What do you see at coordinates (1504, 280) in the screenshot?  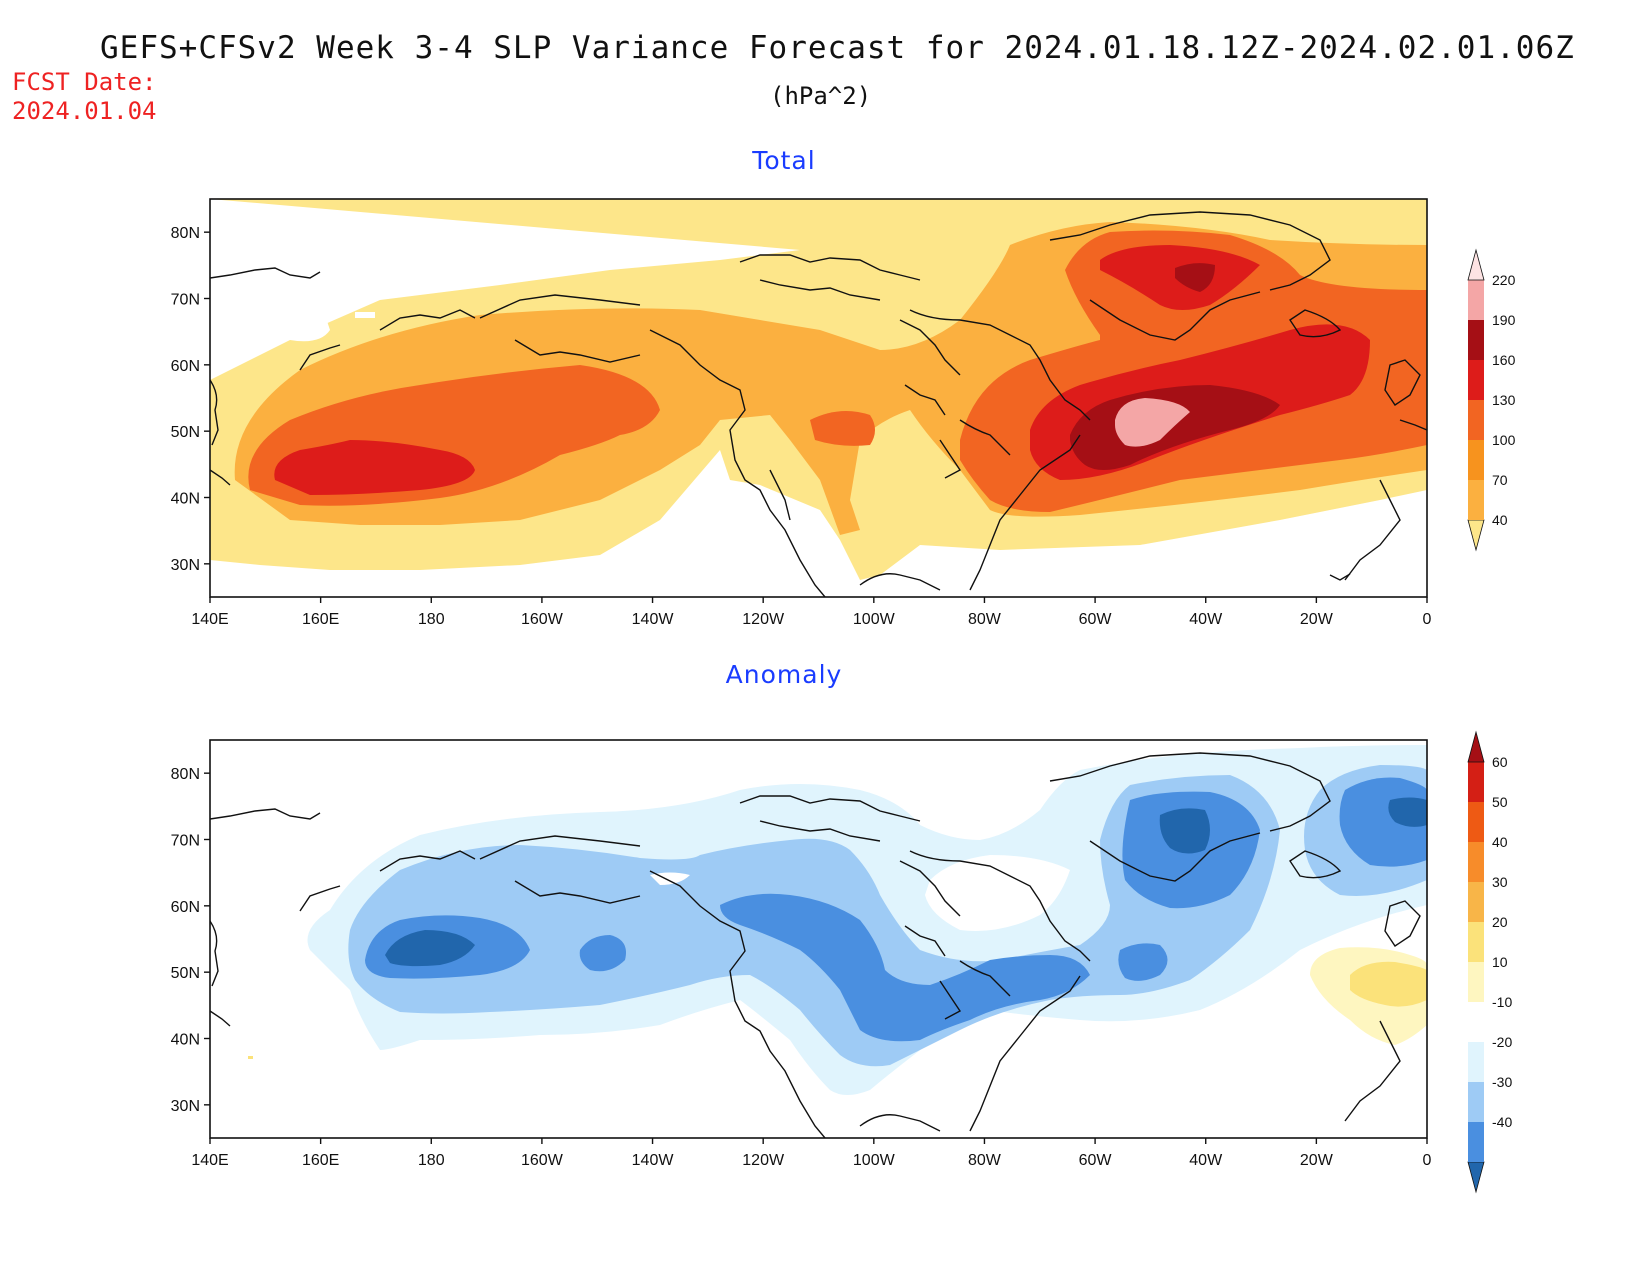 I see `total-colorbar-label: 220` at bounding box center [1504, 280].